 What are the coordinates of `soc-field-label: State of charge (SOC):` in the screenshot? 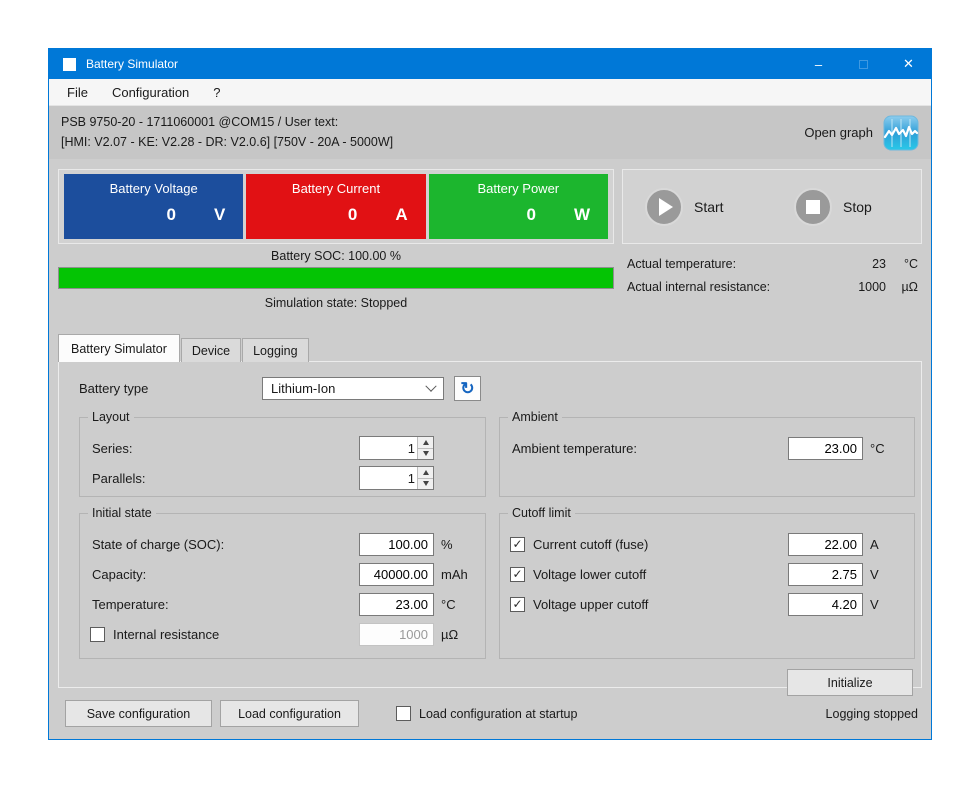 It's located at (158, 544).